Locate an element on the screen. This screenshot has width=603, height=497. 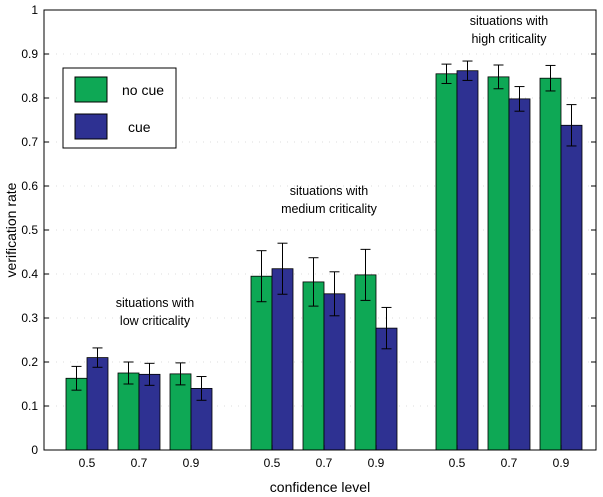
legend-label-cue: cue is located at coordinates (139, 127).